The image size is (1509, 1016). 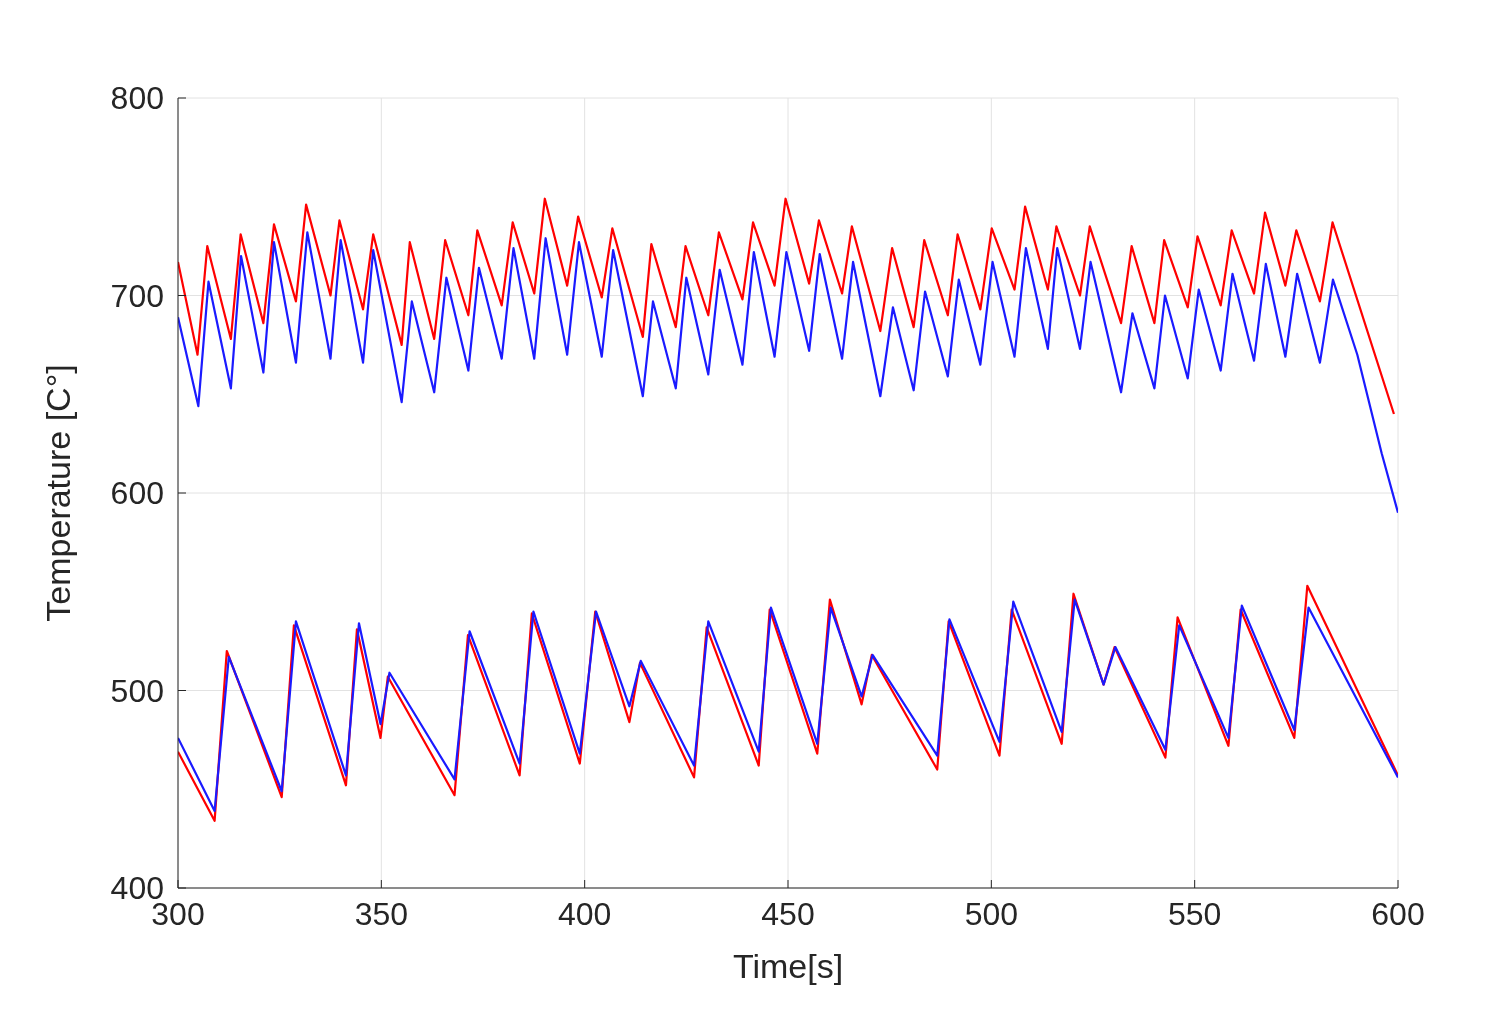 I want to click on y-tick-label: 700, so click(x=137, y=295).